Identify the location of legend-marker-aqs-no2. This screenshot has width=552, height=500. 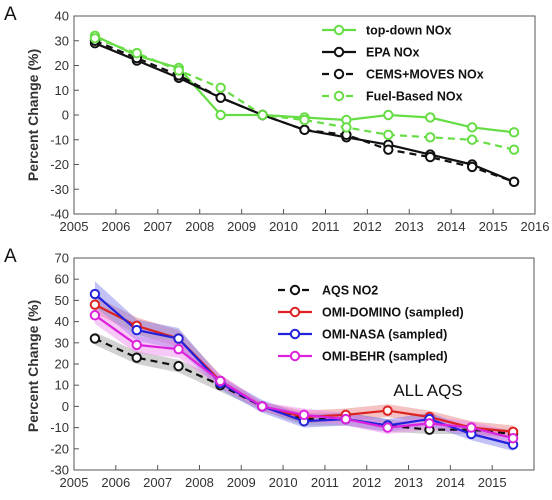
(295, 290).